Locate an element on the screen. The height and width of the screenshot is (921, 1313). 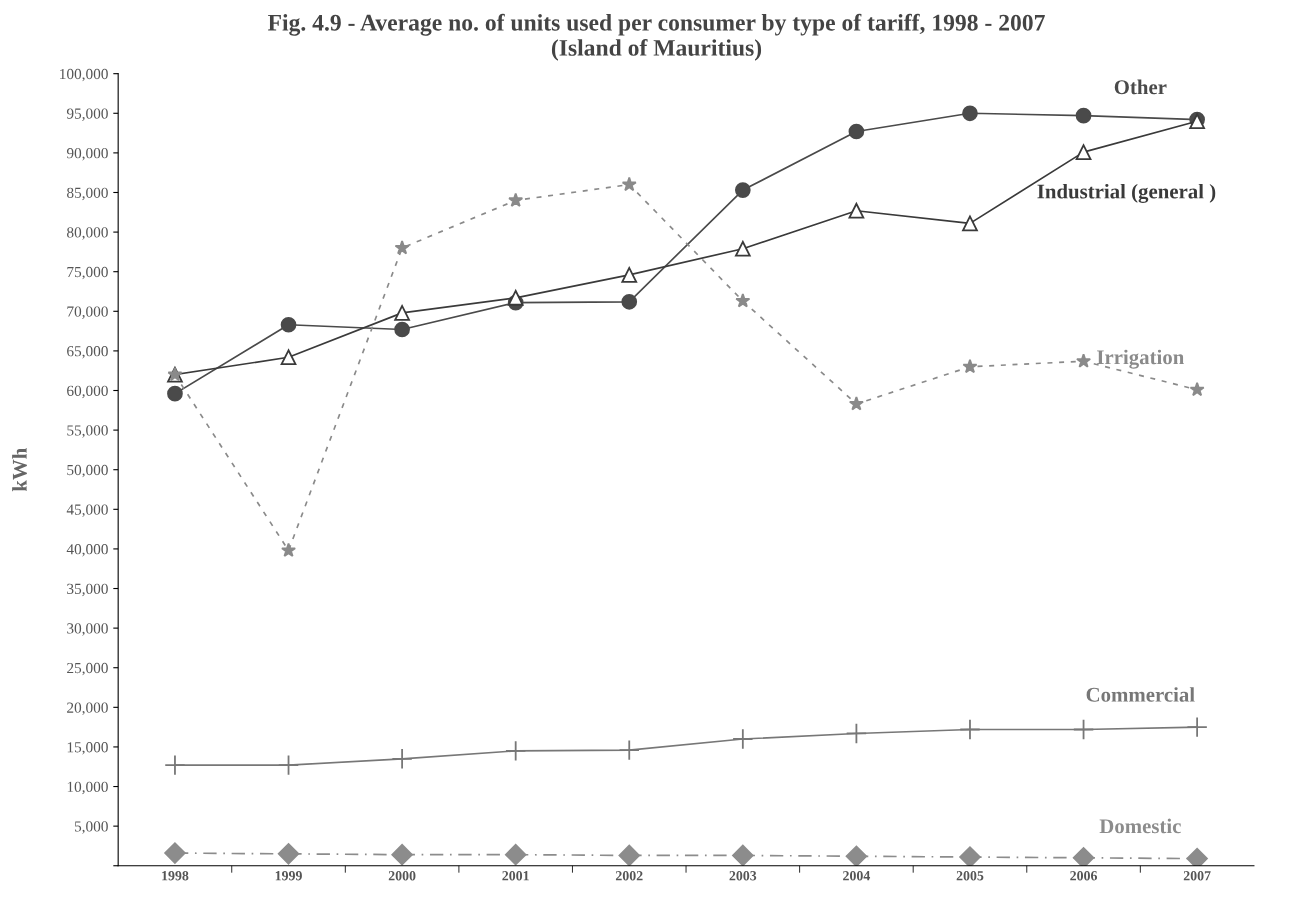
x-tick-label: 1998 is located at coordinates (175, 876).